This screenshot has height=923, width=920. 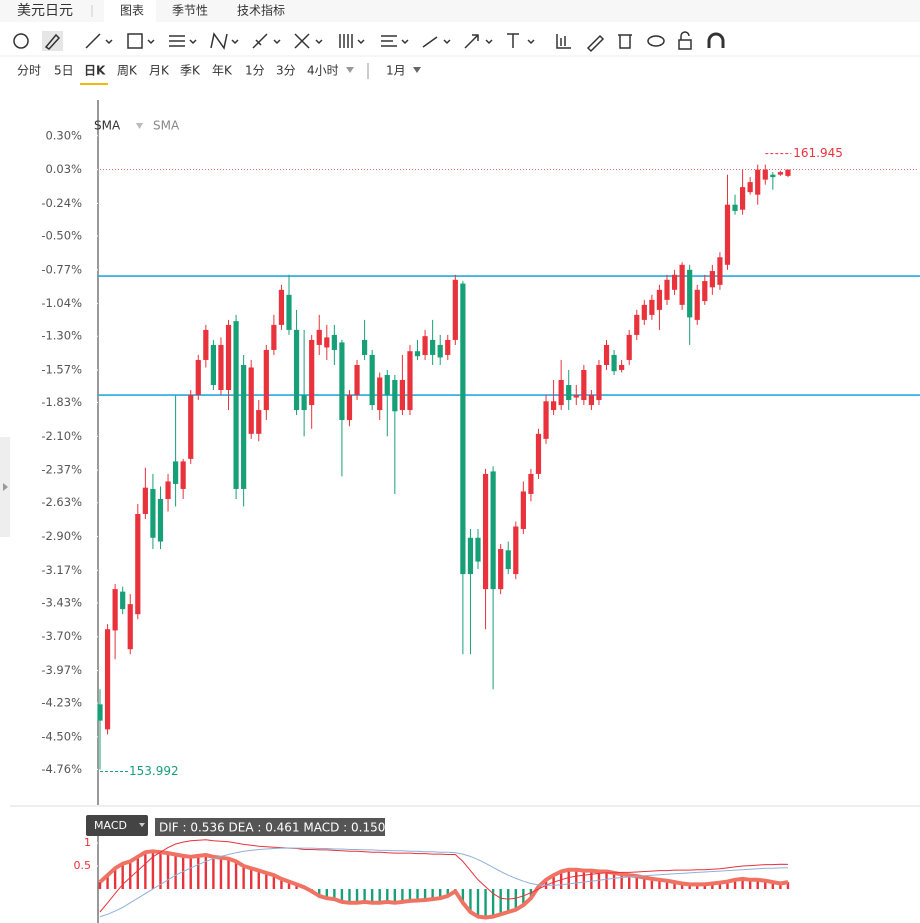 What do you see at coordinates (110, 825) in the screenshot?
I see `indicator-name: MACD` at bounding box center [110, 825].